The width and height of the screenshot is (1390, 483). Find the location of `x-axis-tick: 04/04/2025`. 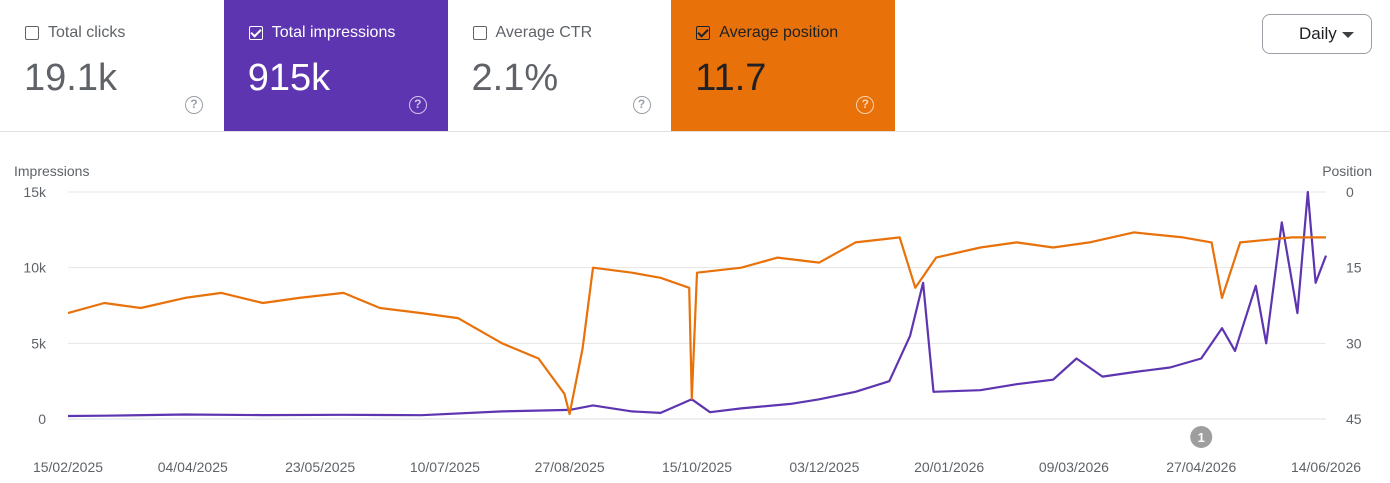

x-axis-tick: 04/04/2025 is located at coordinates (193, 467).